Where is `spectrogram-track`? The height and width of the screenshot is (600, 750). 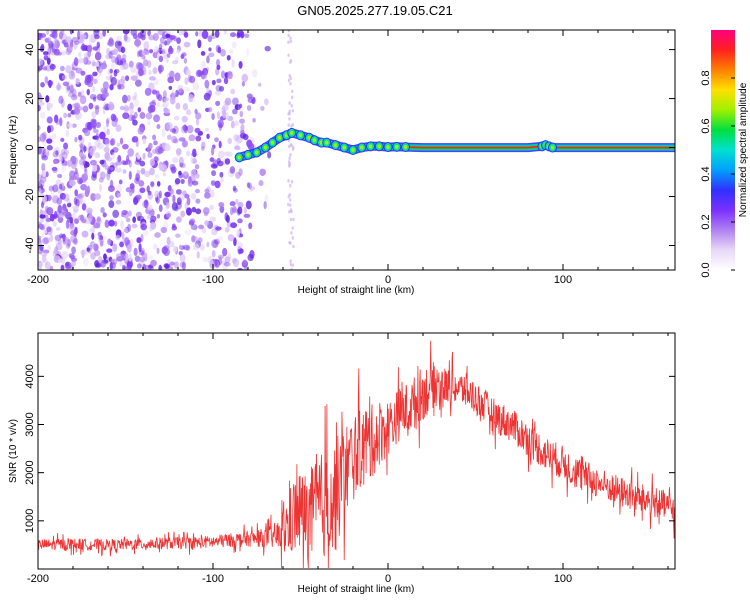
spectrogram-track is located at coordinates (454, 145).